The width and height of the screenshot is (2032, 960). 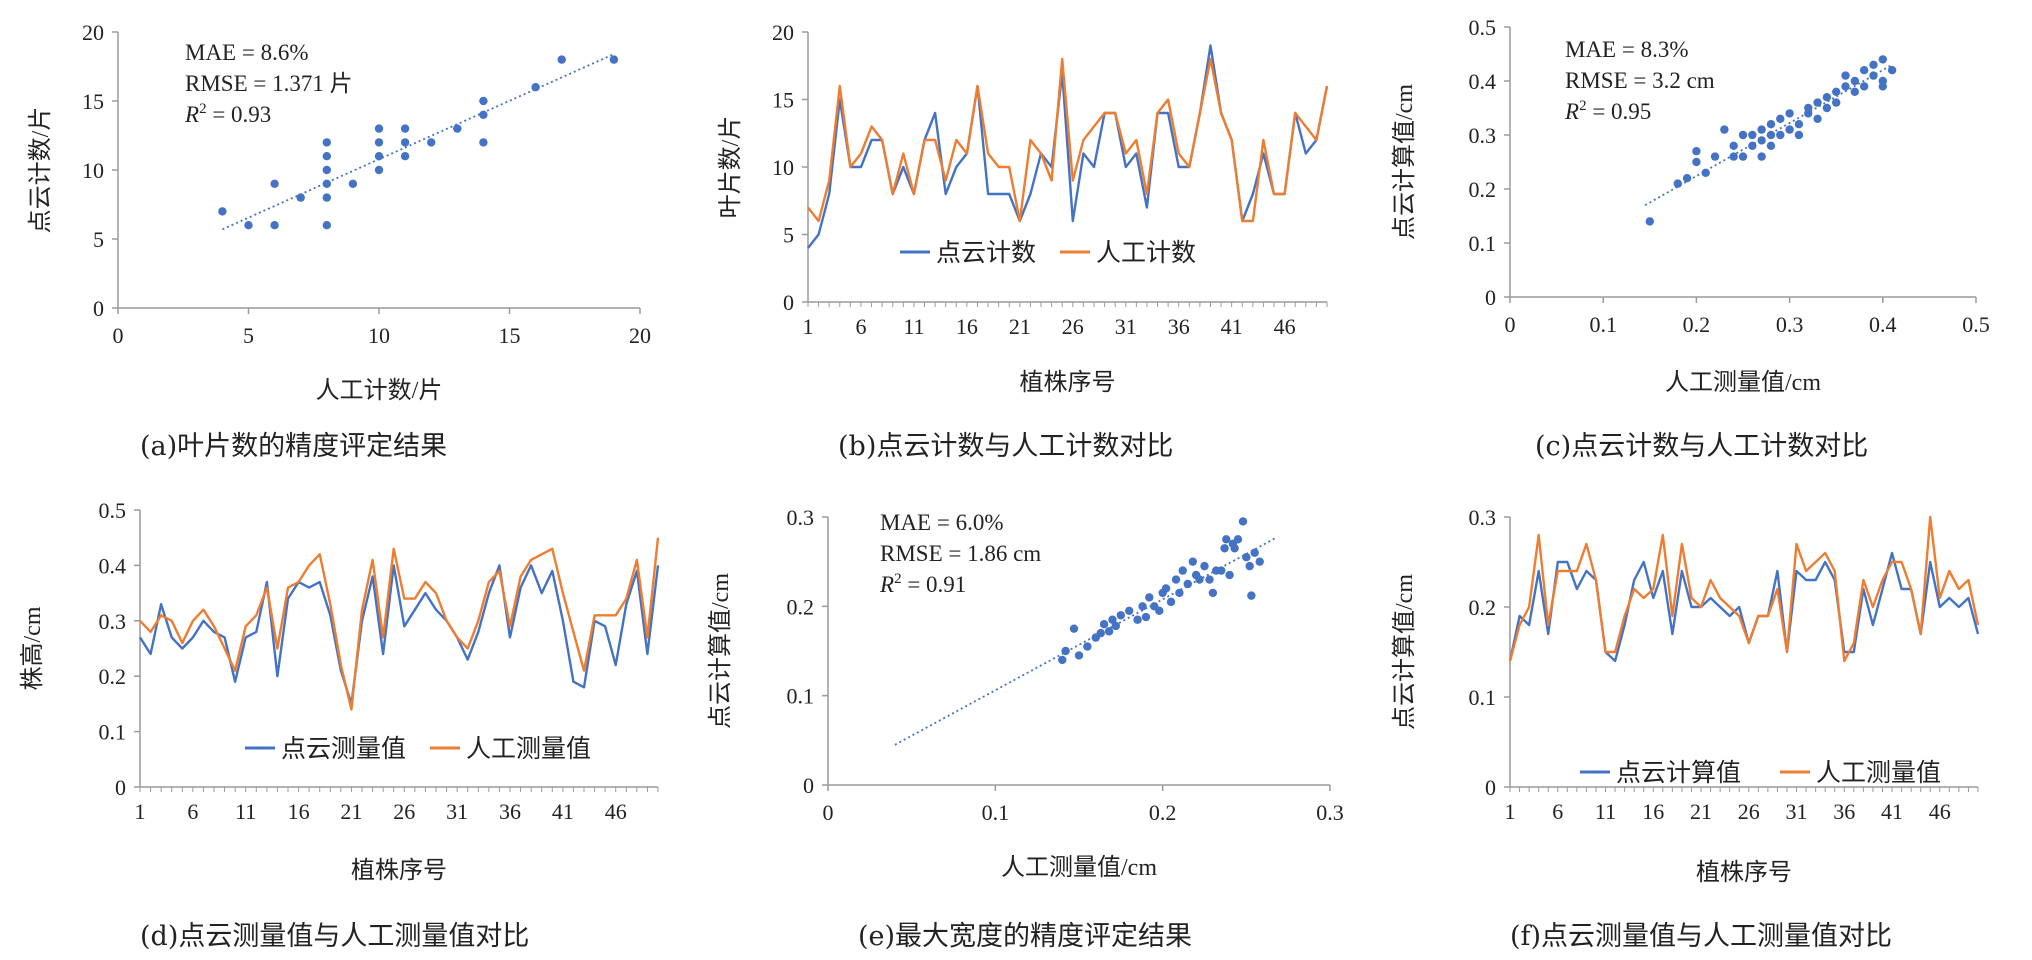 What do you see at coordinates (32, 648) in the screenshot?
I see `y-axis-label: 株高/cm` at bounding box center [32, 648].